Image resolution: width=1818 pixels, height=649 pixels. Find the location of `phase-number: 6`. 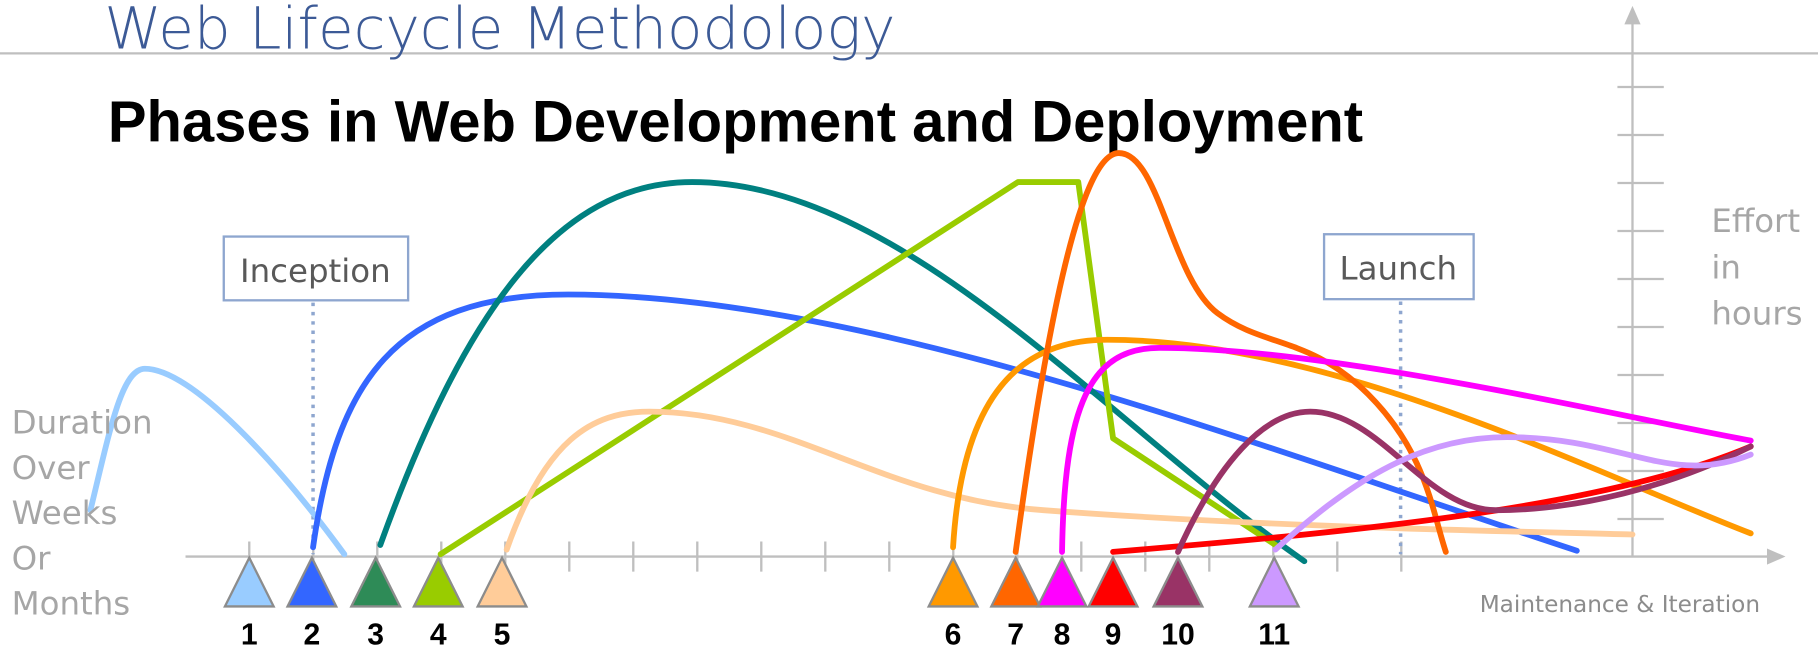

phase-number: 6 is located at coordinates (953, 634).